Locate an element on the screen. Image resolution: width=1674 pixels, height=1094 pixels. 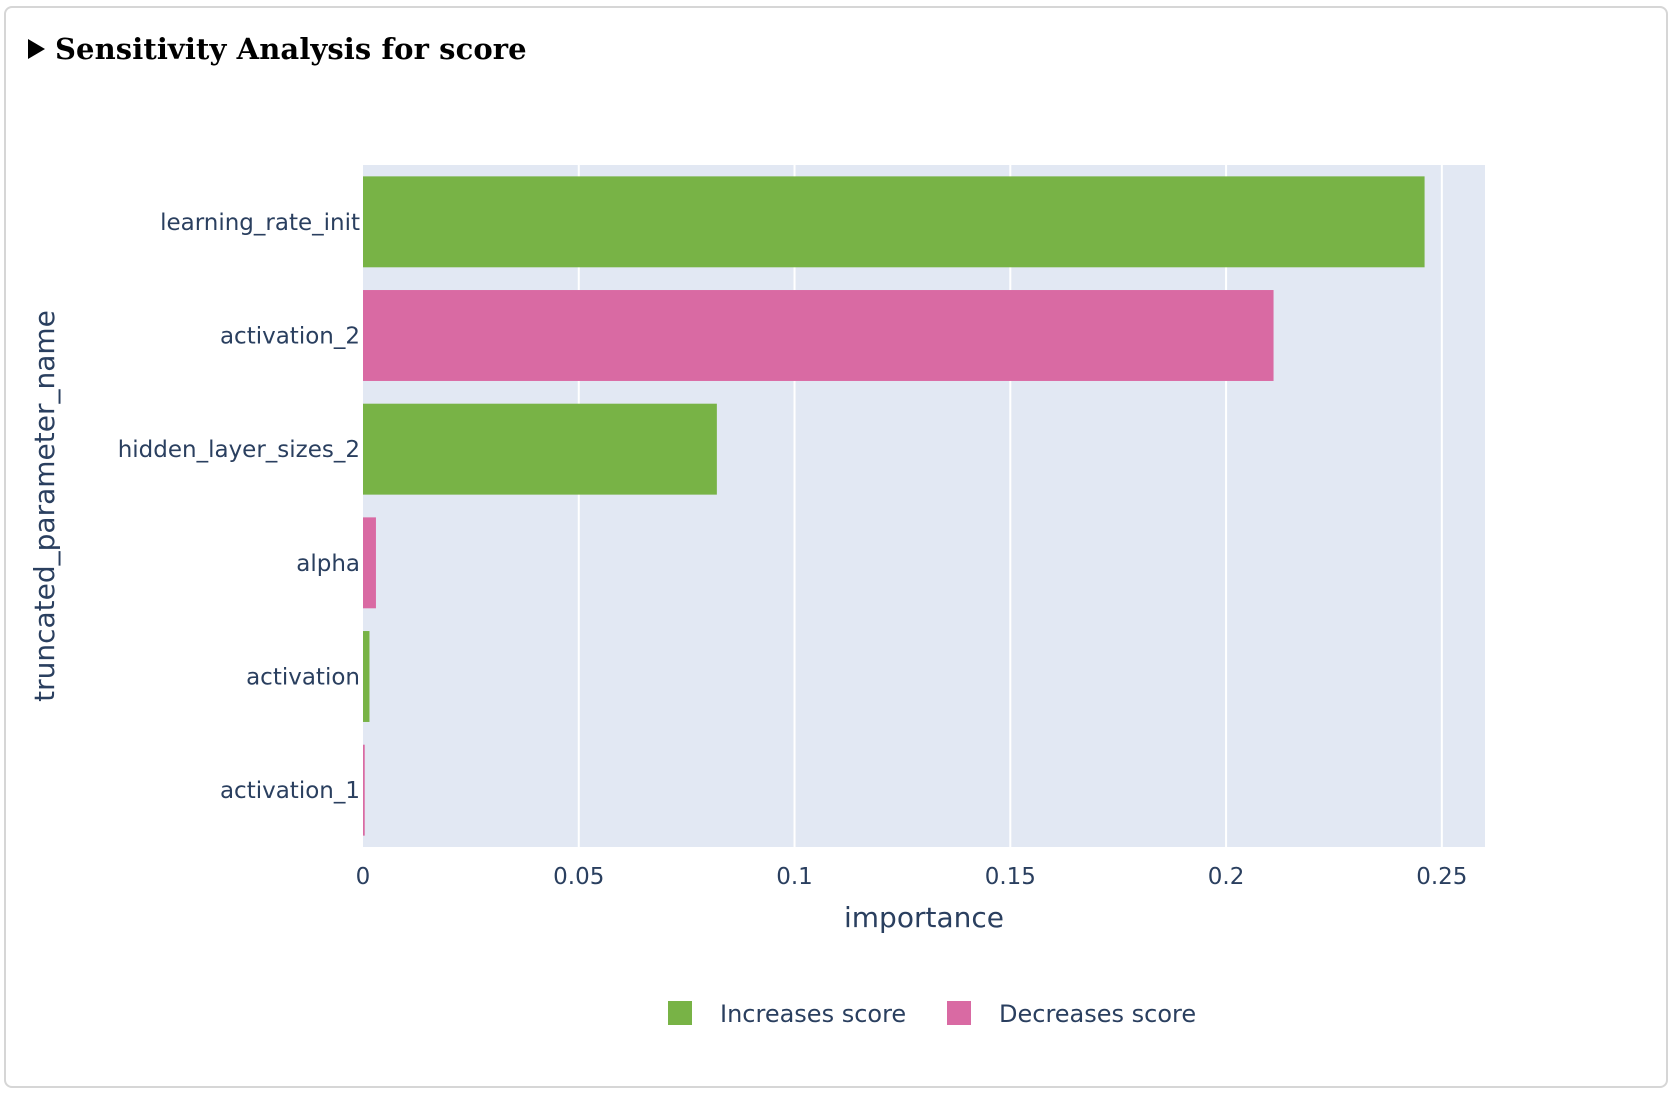
x-tick-label: 0.15 is located at coordinates (1010, 877).